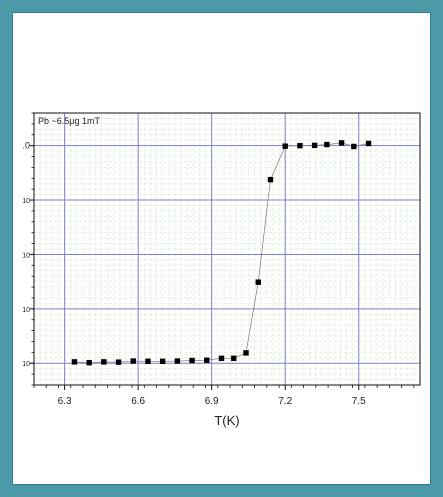  Describe the element at coordinates (69, 121) in the screenshot. I see `chart-annotation: Pb ~6.5μg 1mT` at that location.